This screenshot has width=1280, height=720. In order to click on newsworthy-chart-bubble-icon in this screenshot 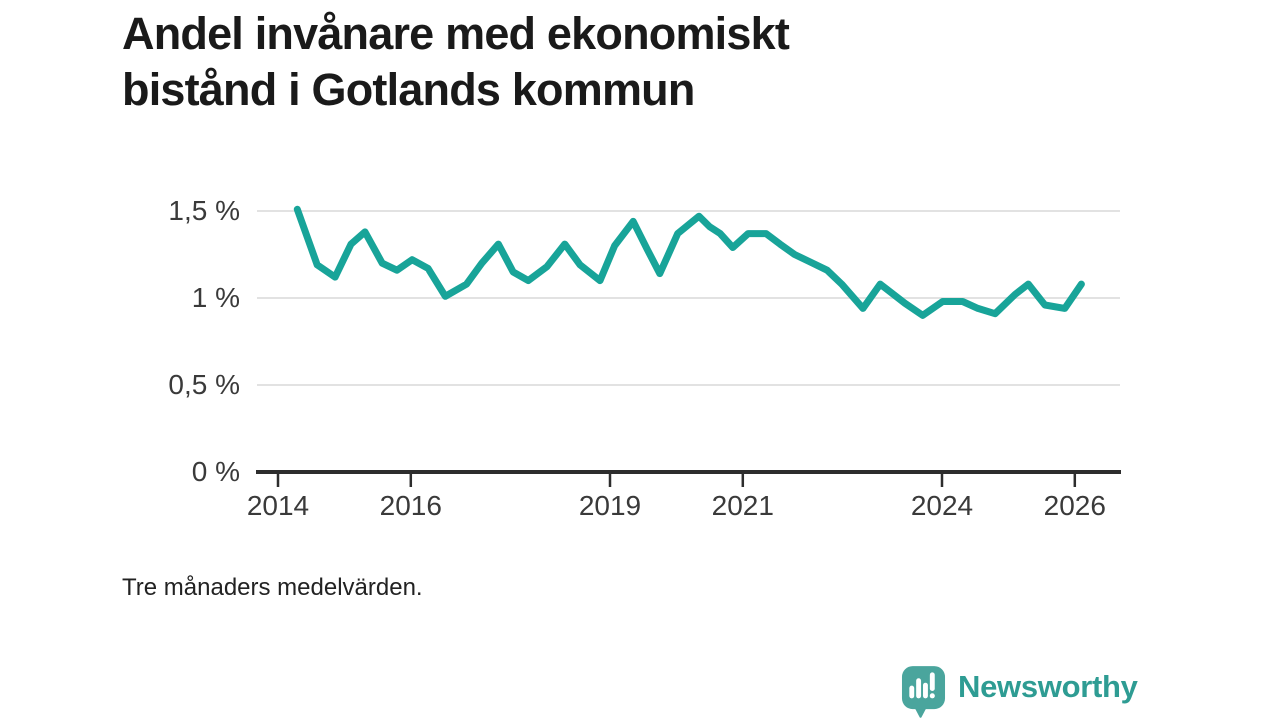, I will do `click(923, 692)`.